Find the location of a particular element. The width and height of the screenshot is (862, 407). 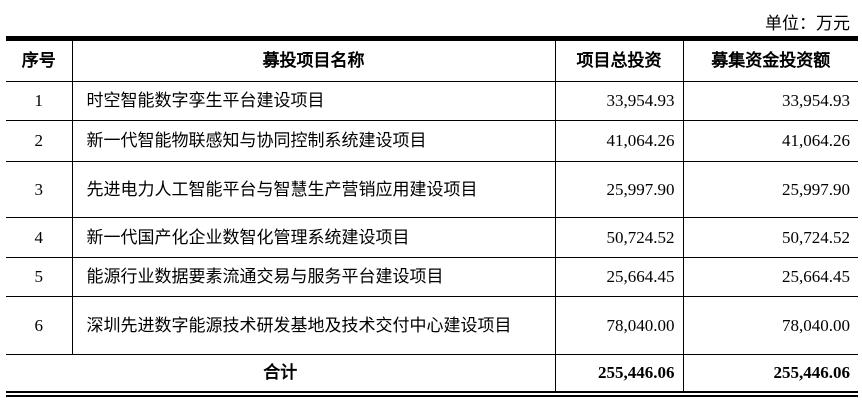

row-no: 1 is located at coordinates (39, 101).